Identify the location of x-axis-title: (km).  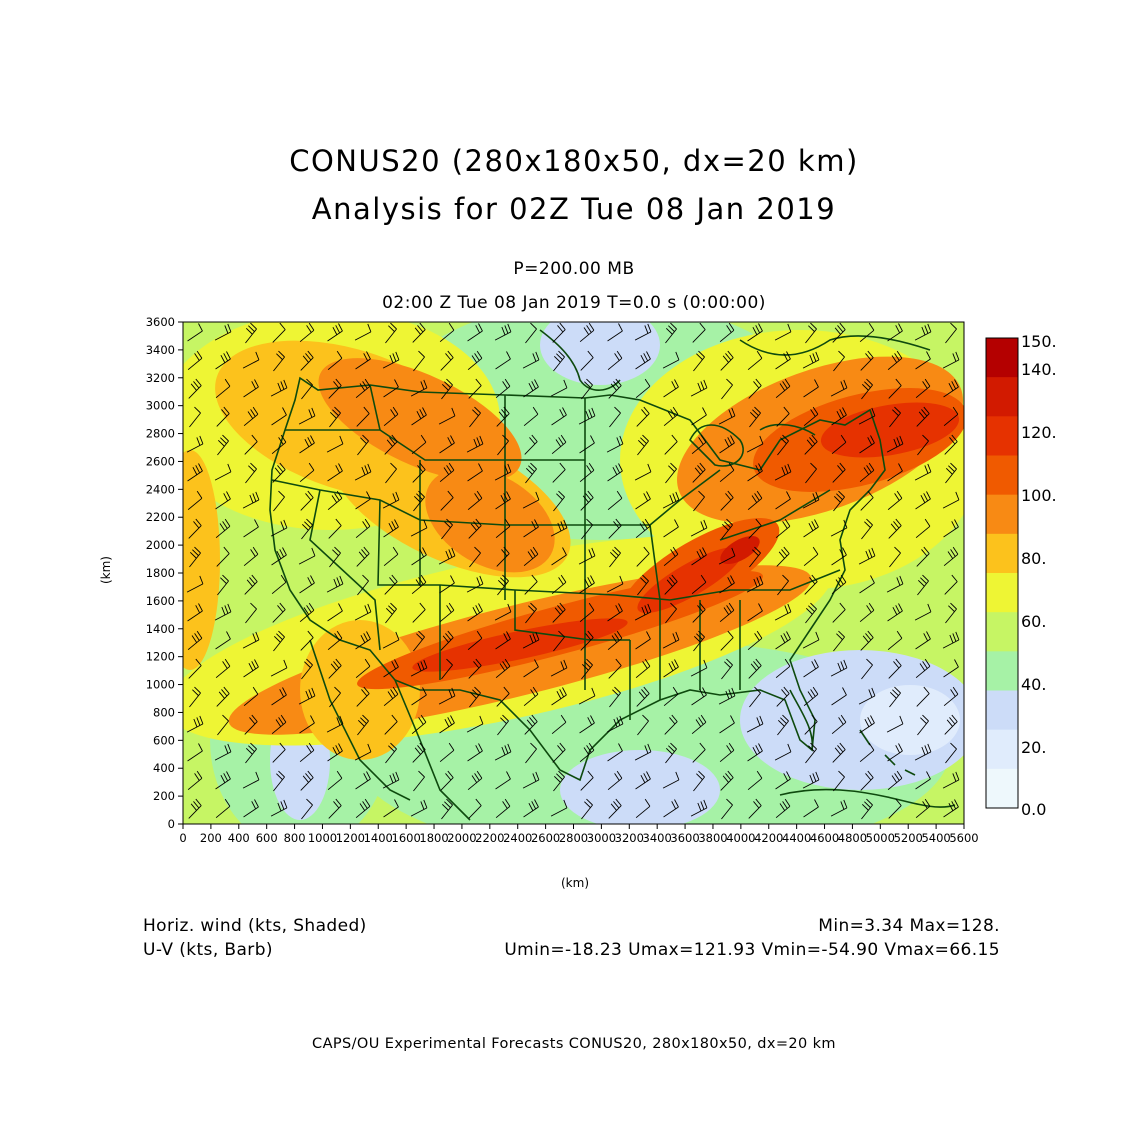
(575, 883).